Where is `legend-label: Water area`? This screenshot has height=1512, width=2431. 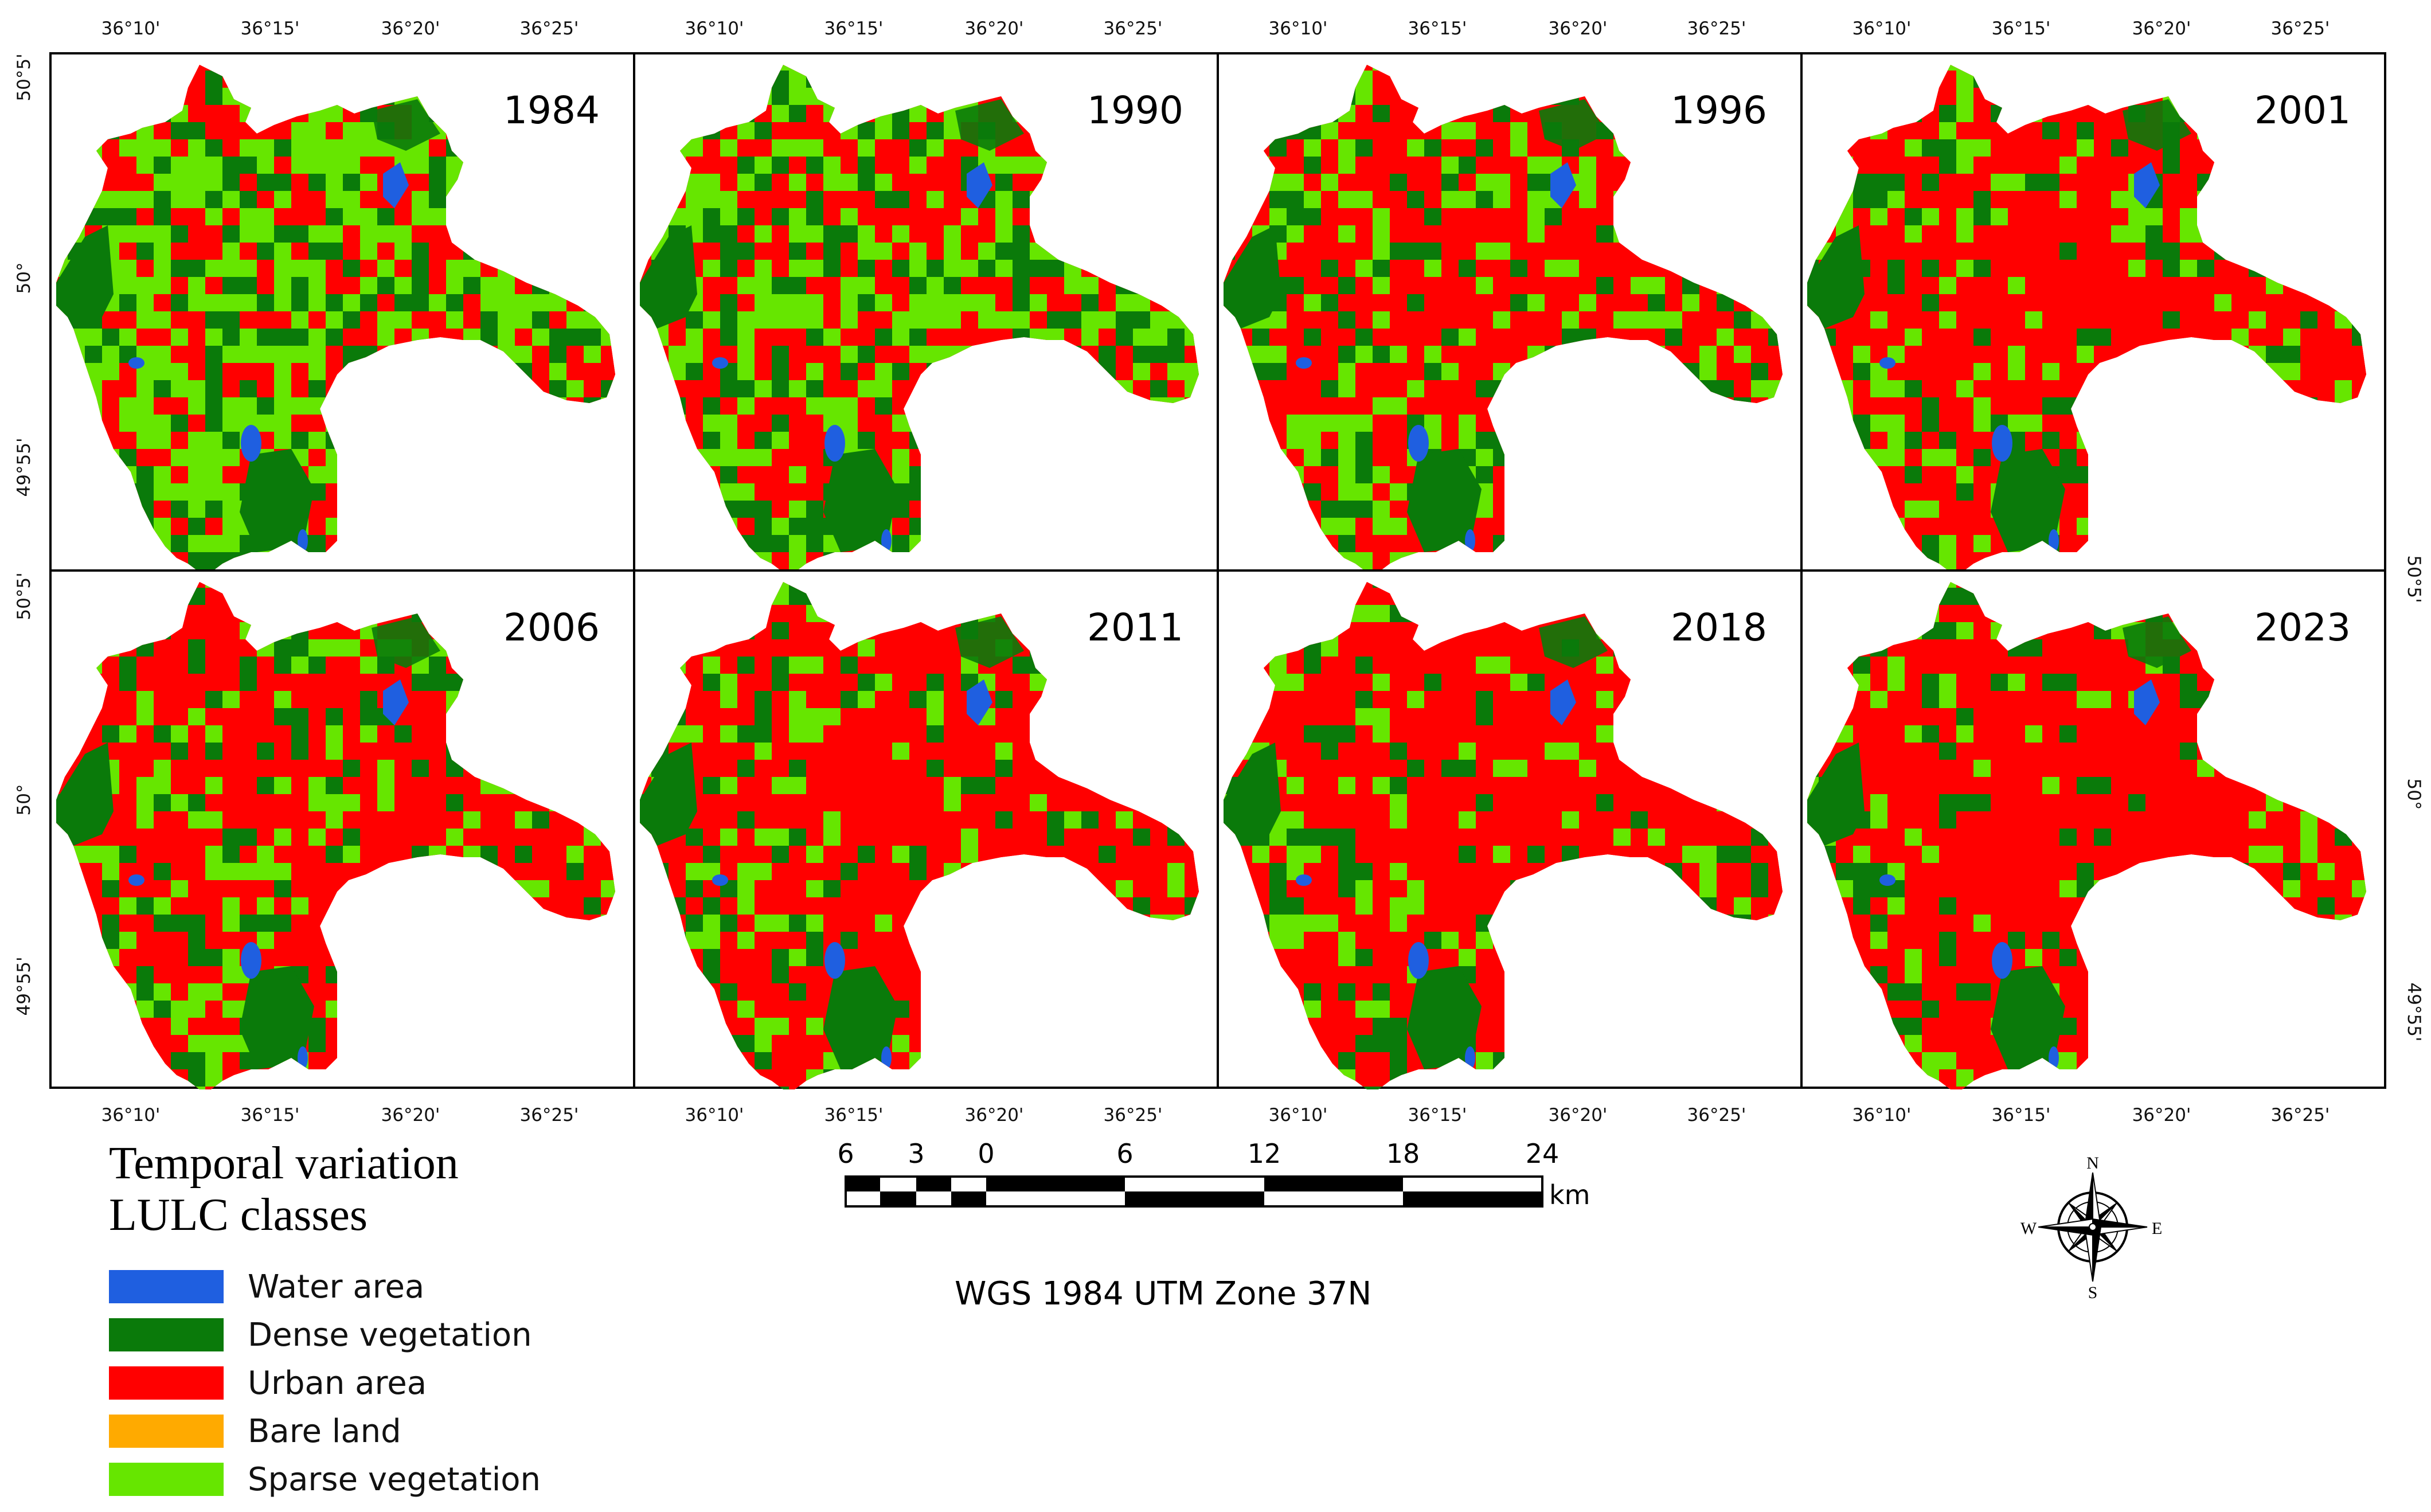
legend-label: Water area is located at coordinates (336, 1287).